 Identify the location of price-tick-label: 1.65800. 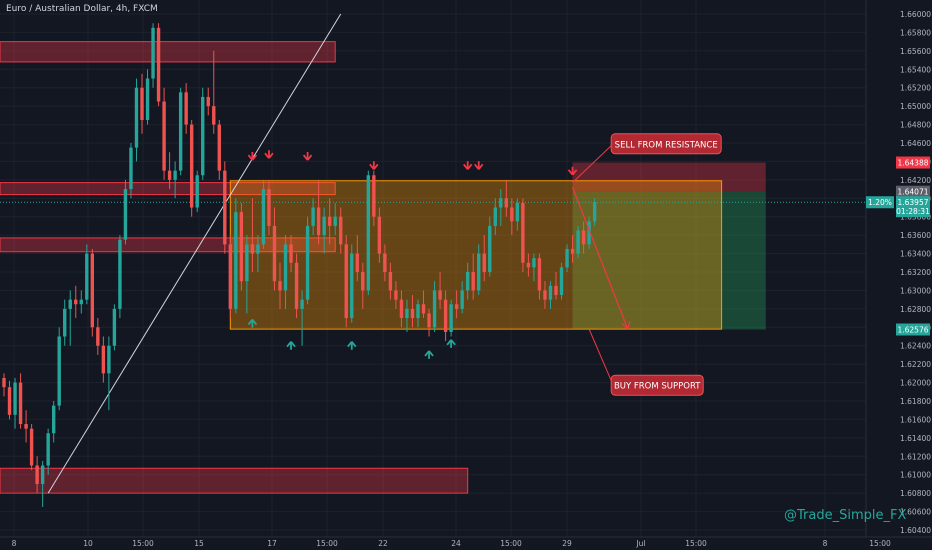
(915, 32).